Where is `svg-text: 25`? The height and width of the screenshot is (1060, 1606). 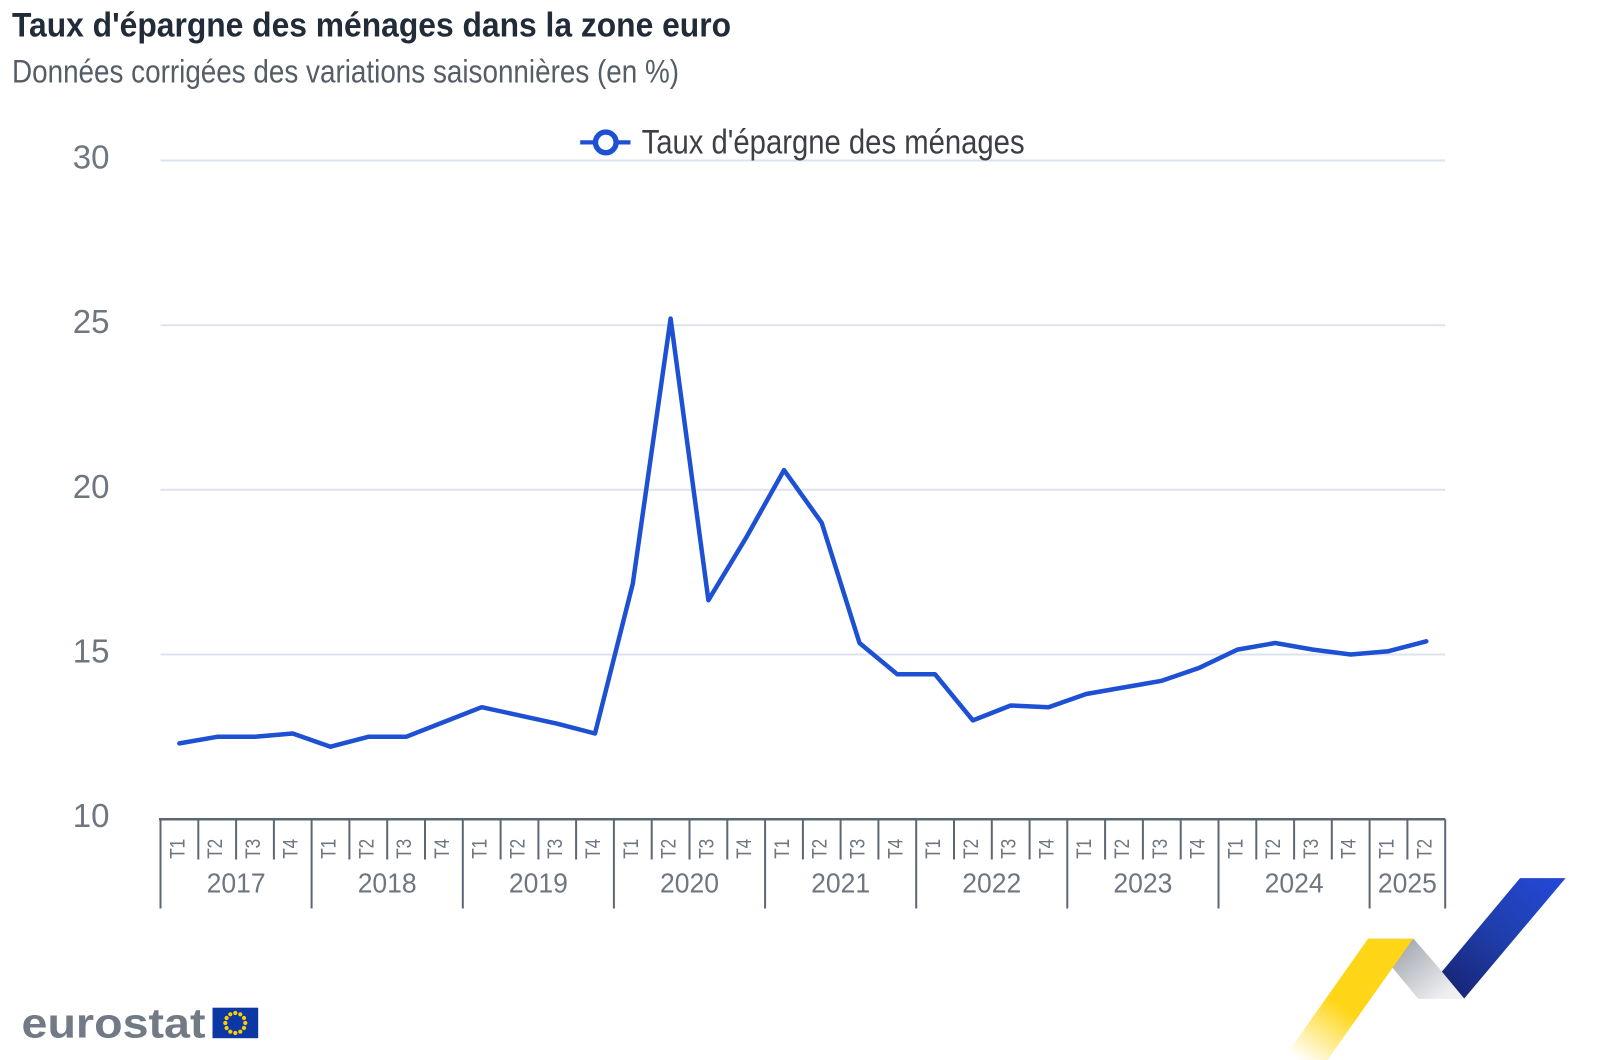 svg-text: 25 is located at coordinates (91, 321).